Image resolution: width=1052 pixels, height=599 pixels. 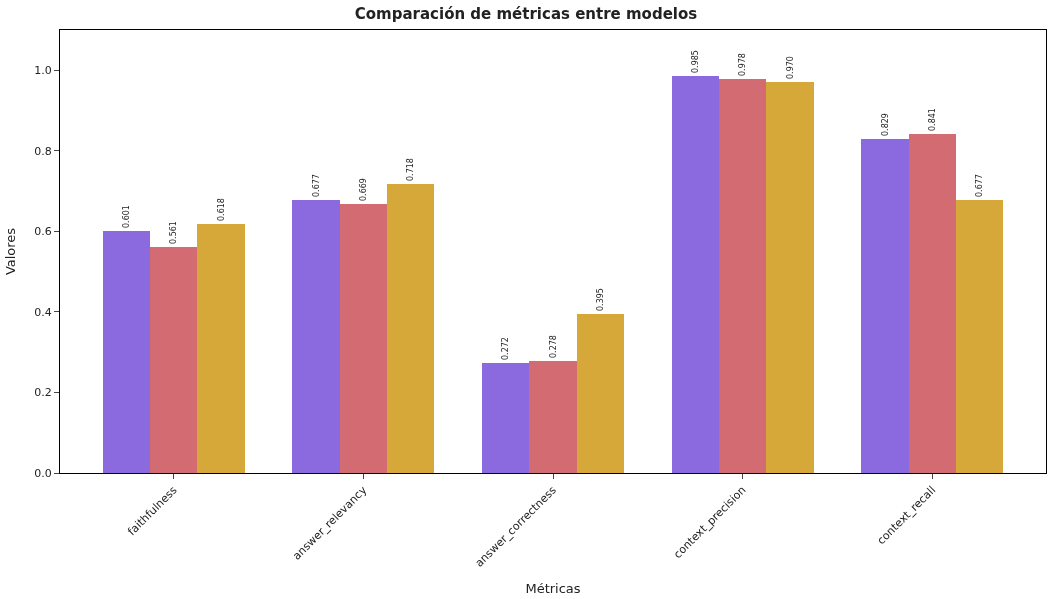 I want to click on data-label: 0.978, so click(x=742, y=64).